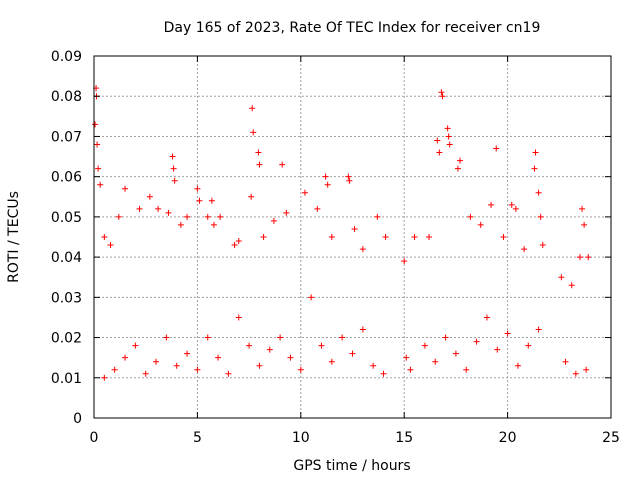 Image resolution: width=640 pixels, height=480 pixels. Describe the element at coordinates (66, 339) in the screenshot. I see `y-tick-label: 0.02` at that location.